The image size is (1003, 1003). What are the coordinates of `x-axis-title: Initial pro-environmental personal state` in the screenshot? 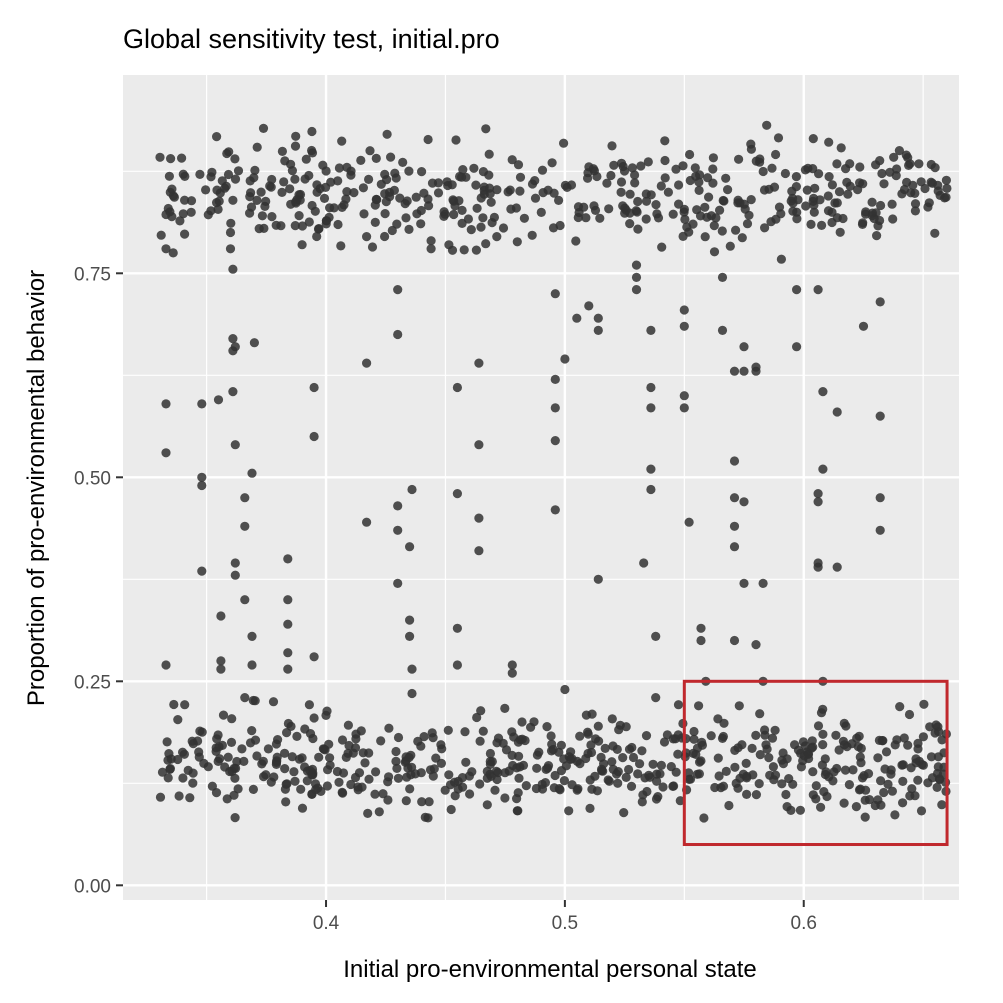 It's located at (550, 969).